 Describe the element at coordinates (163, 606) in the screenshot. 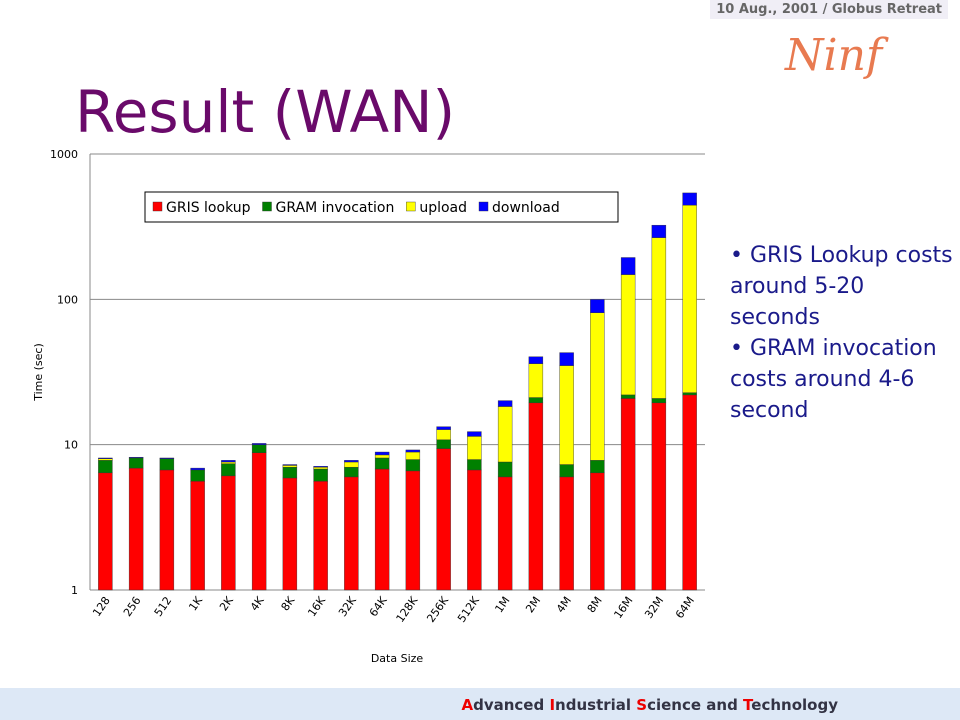

I see `x-tick-label: 512` at that location.